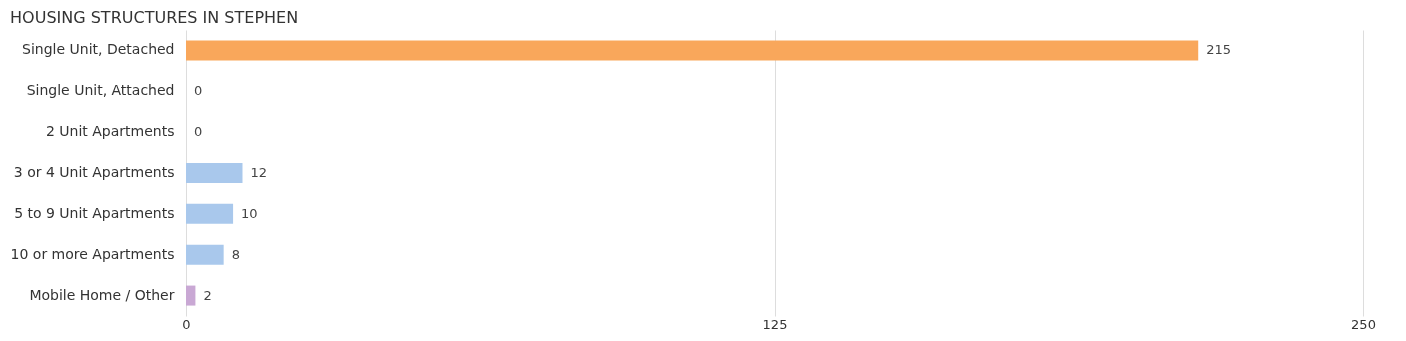 This screenshot has width=1406, height=341. I want to click on y-tick-label: Mobile Home / Other, so click(102, 294).